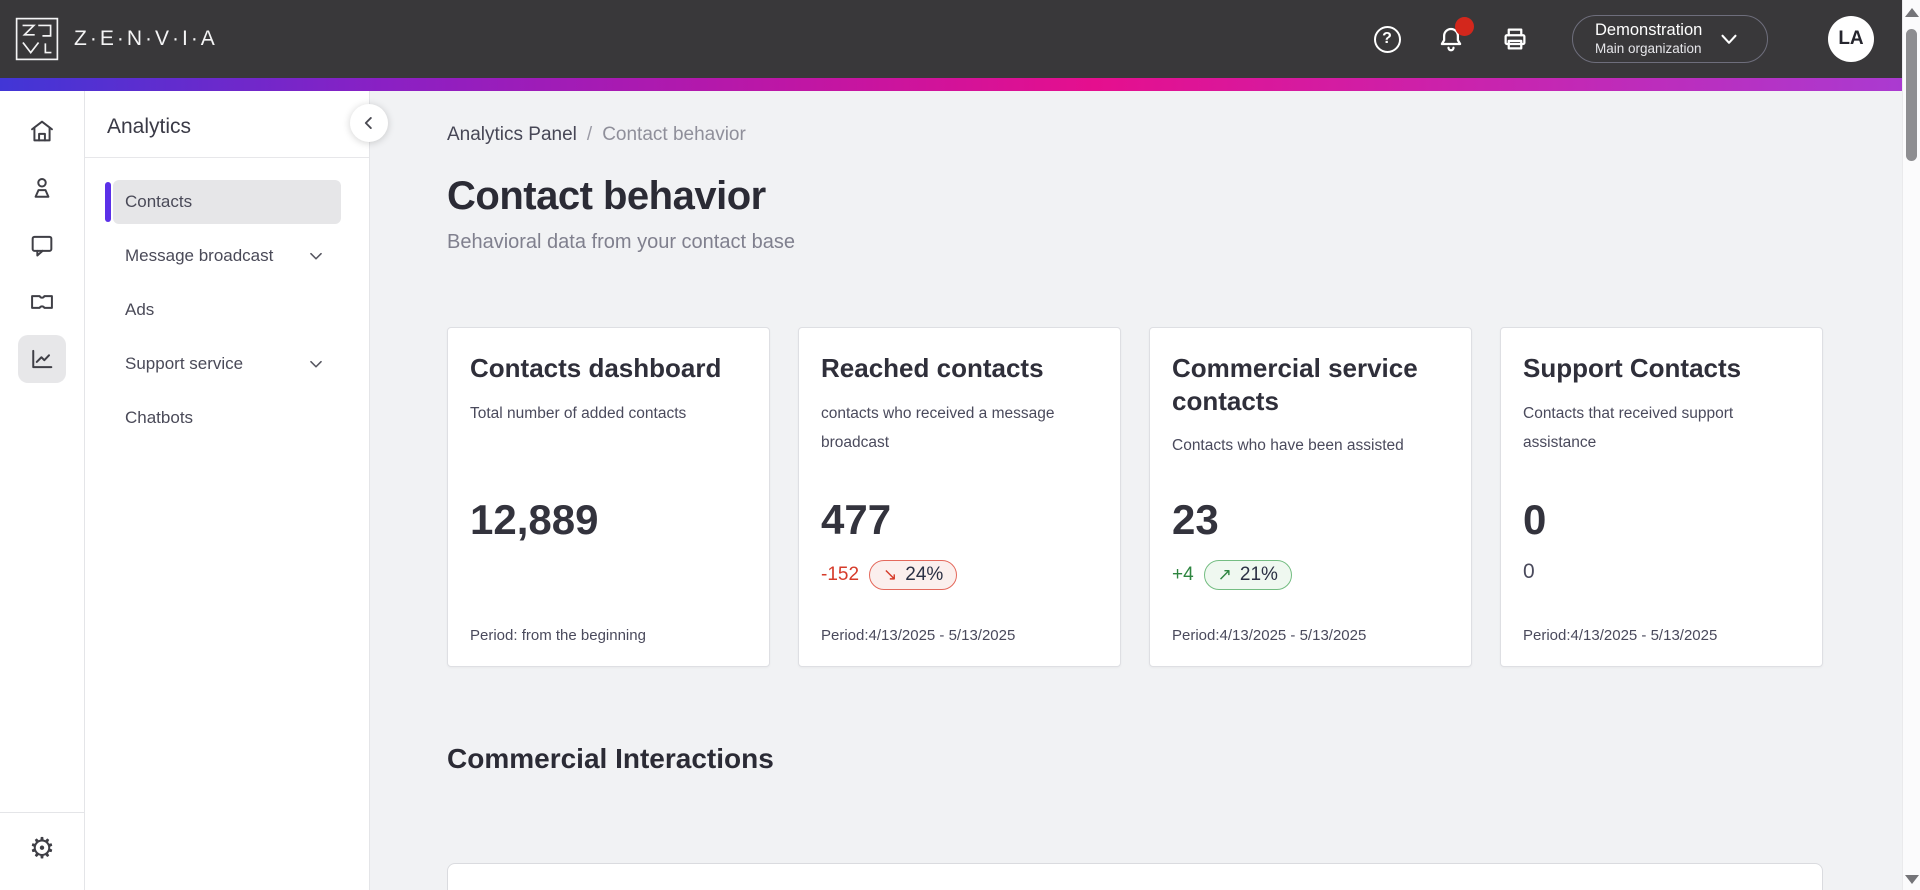  I want to click on sidebar-item-label: Ads, so click(140, 309).